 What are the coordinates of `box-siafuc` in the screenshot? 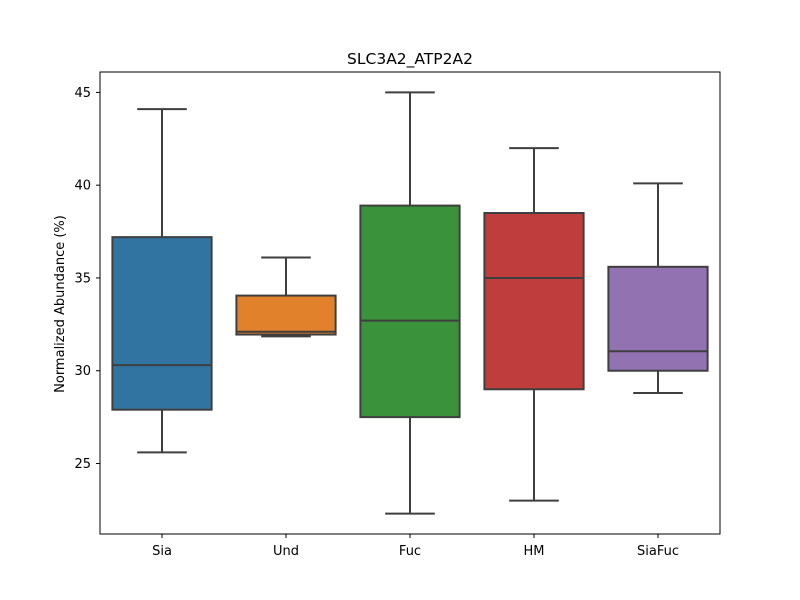 It's located at (658, 288).